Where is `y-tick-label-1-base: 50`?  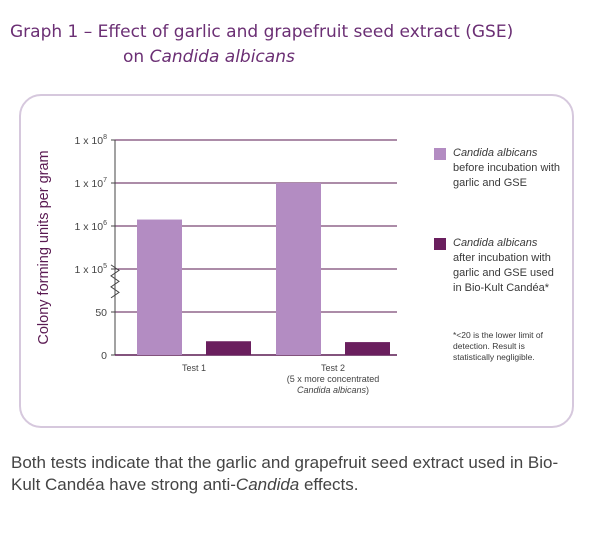
y-tick-label-1-base: 50 is located at coordinates (101, 313).